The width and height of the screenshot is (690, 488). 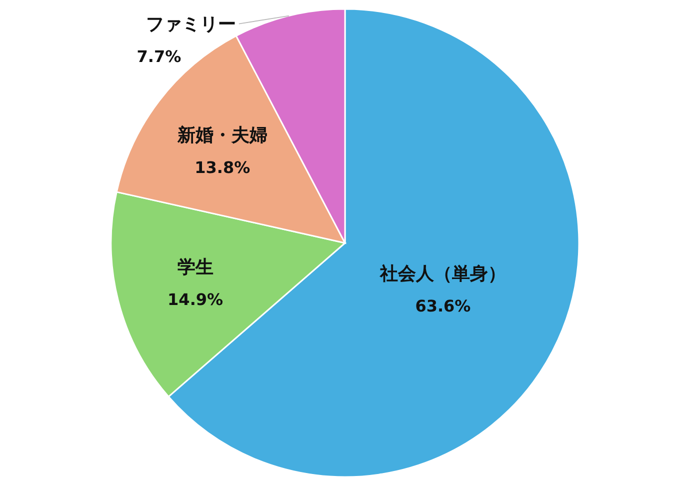 I want to click on data-label: 14.9%, so click(x=196, y=299).